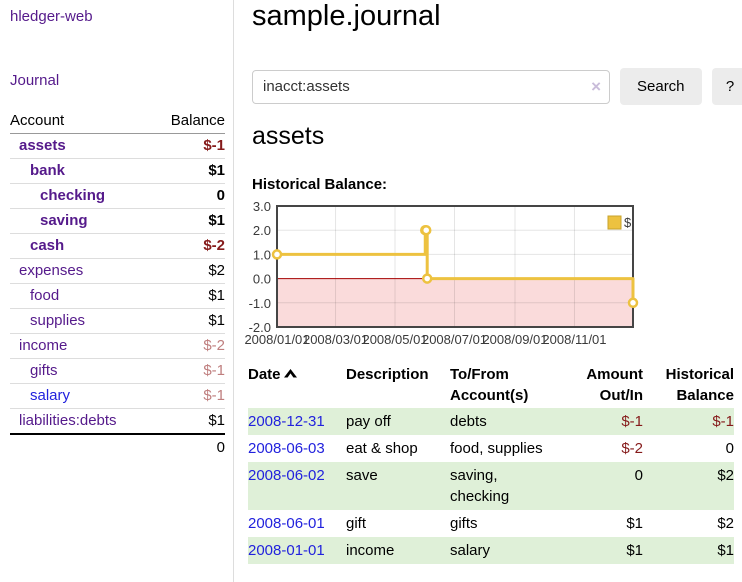  I want to click on account-heading: assets, so click(288, 136).